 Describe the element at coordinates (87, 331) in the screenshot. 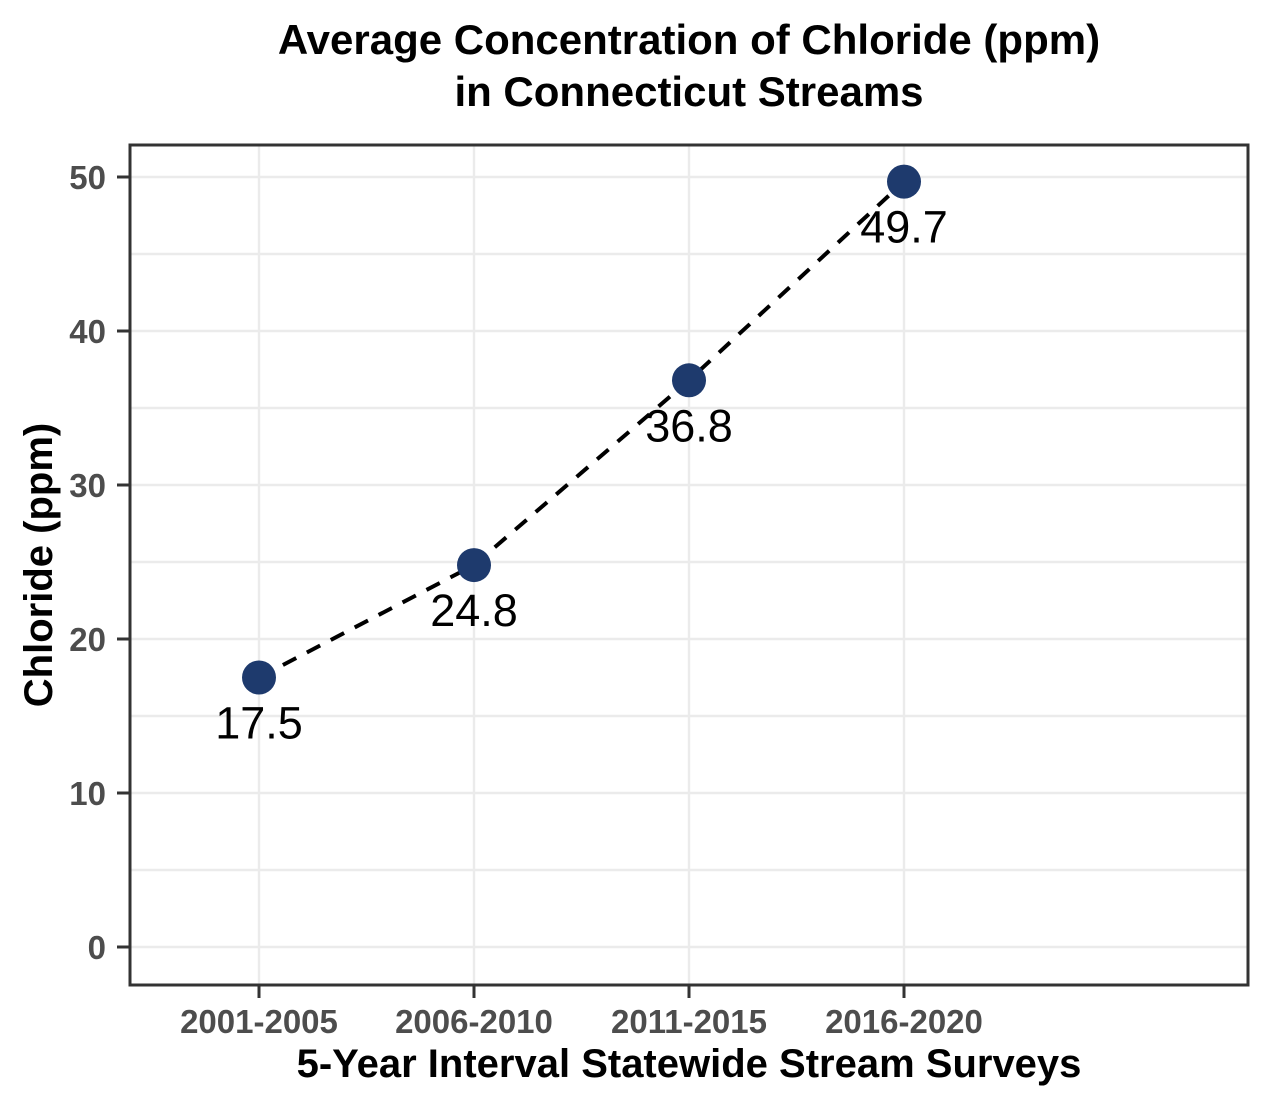

I see `y-tick-label: 40` at that location.